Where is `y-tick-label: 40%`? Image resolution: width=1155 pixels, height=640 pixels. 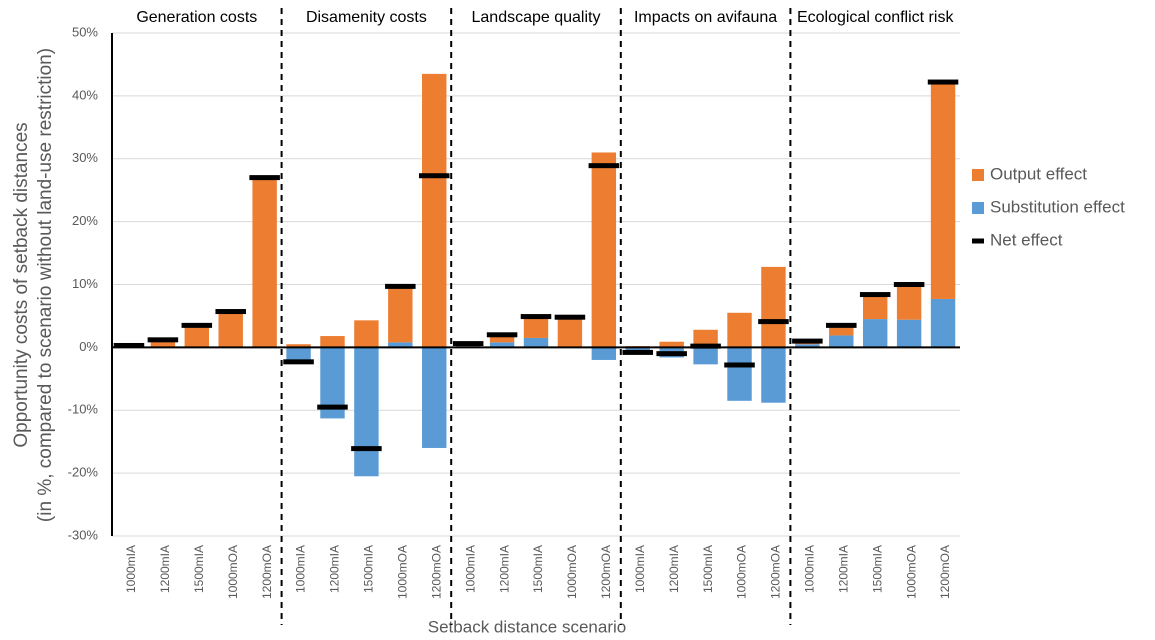 y-tick-label: 40% is located at coordinates (85, 94).